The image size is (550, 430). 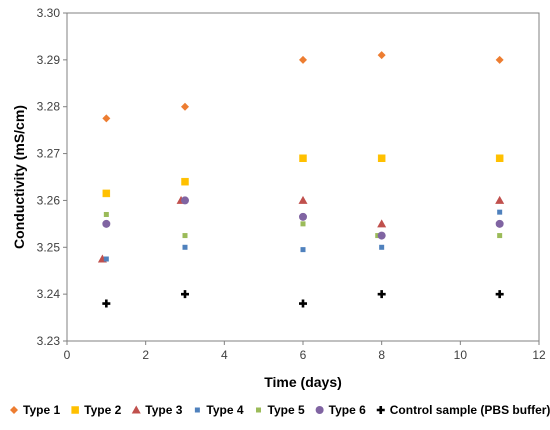 I want to click on y-tick-label: 3.30, so click(x=49, y=13).